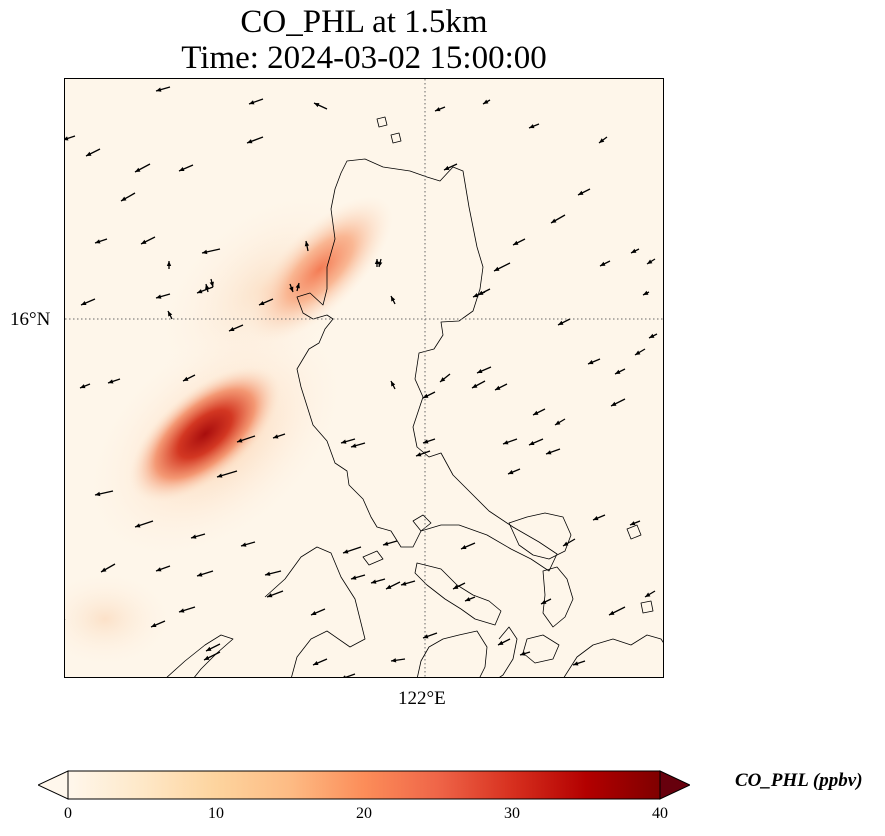 The height and width of the screenshot is (836, 885). What do you see at coordinates (216, 813) in the screenshot?
I see `colorbar-tick-label: 10` at bounding box center [216, 813].